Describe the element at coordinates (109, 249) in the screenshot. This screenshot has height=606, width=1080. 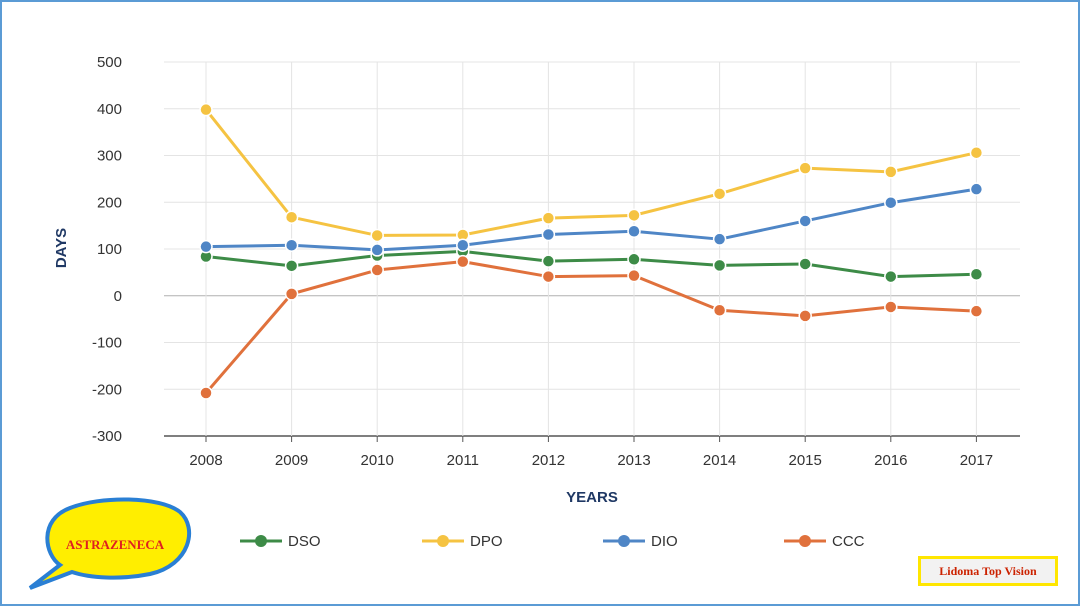
I see `y-tick-label: 100` at that location.